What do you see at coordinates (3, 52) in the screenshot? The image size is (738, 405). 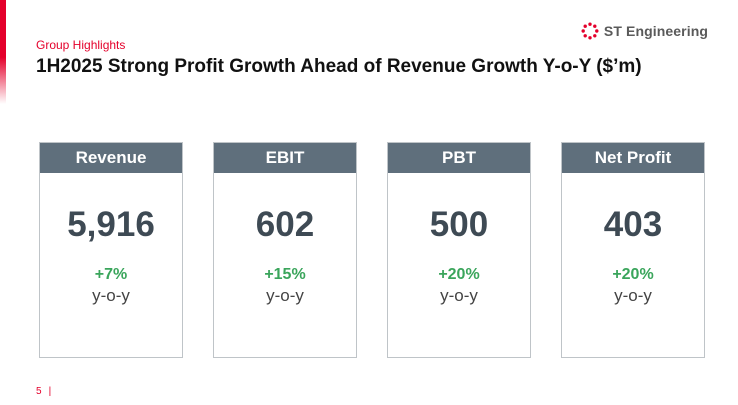 I see `accent-bar` at bounding box center [3, 52].